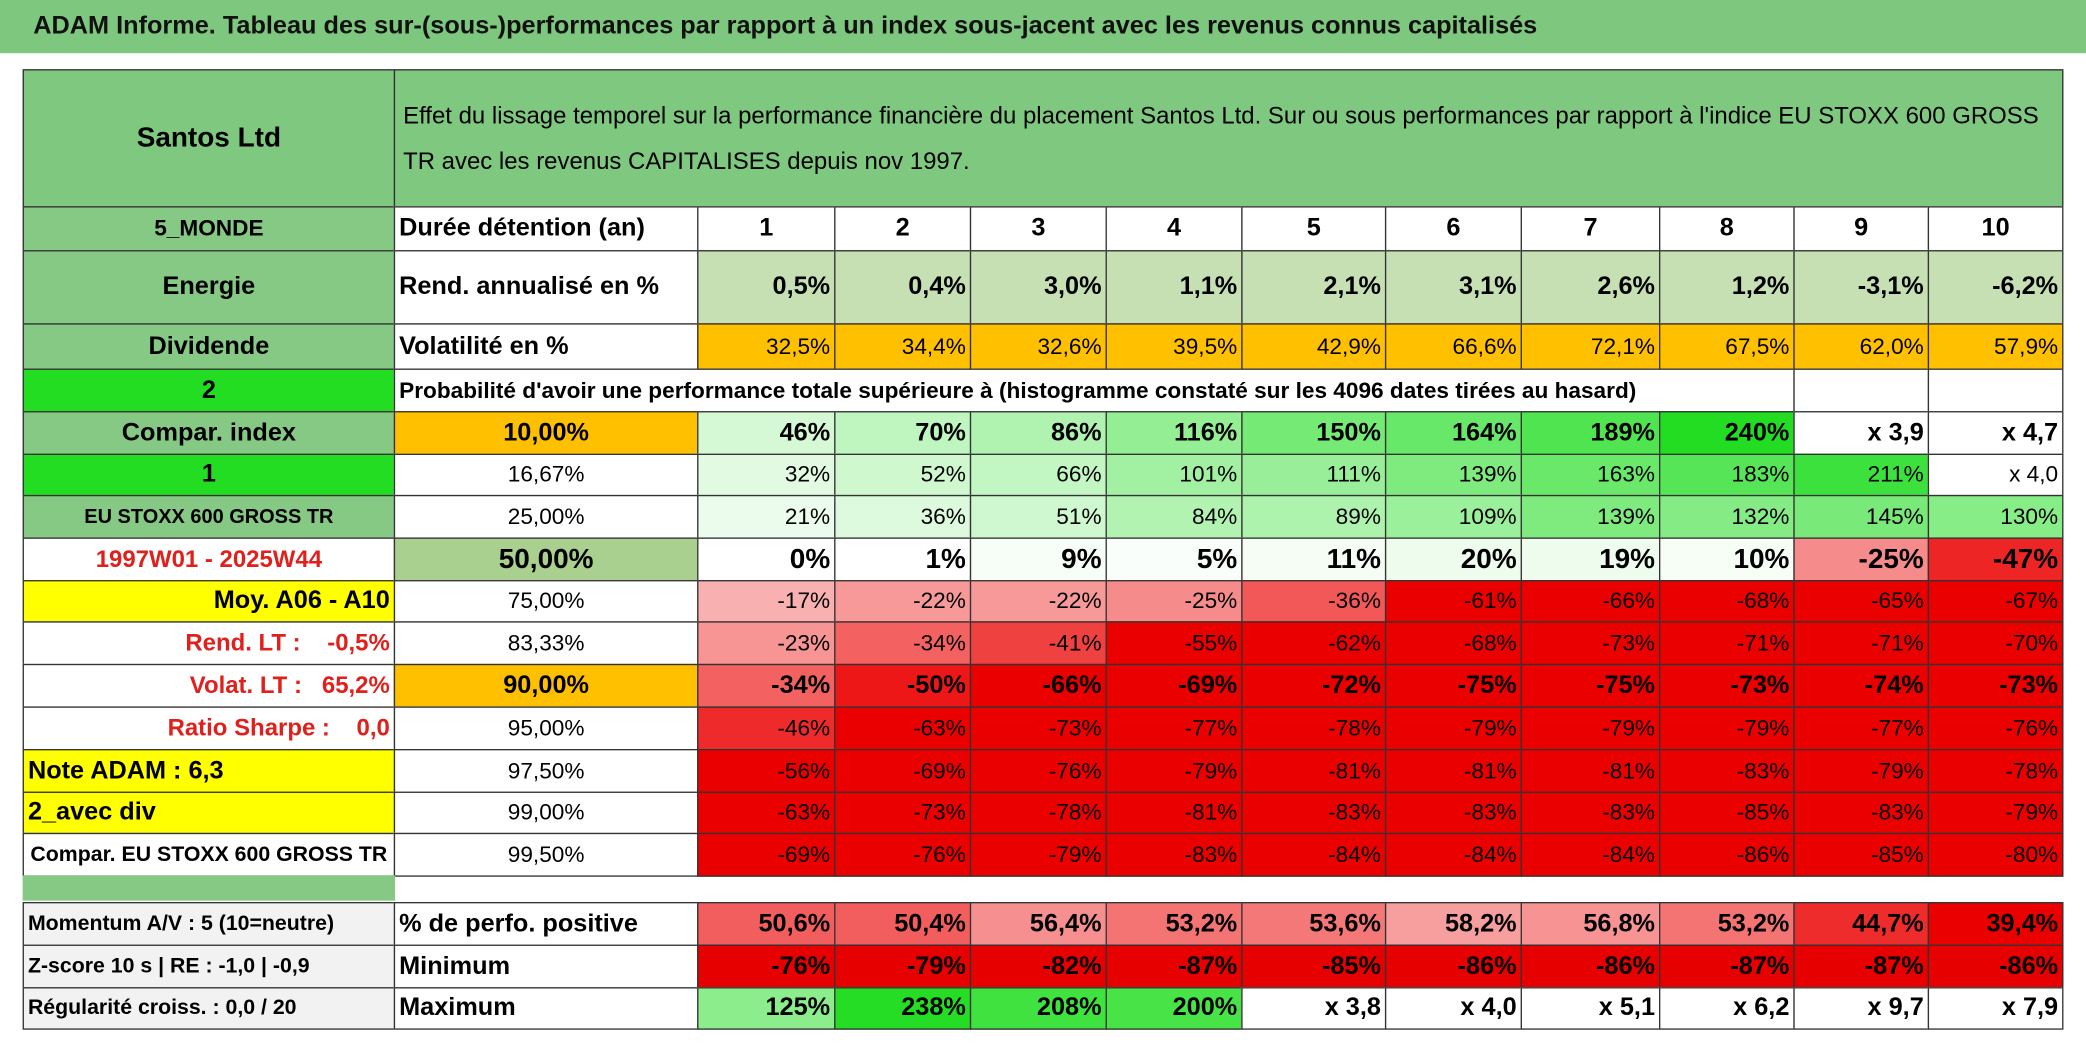 This screenshot has height=1044, width=2086. I want to click on cell-text: 7, so click(1590, 228).